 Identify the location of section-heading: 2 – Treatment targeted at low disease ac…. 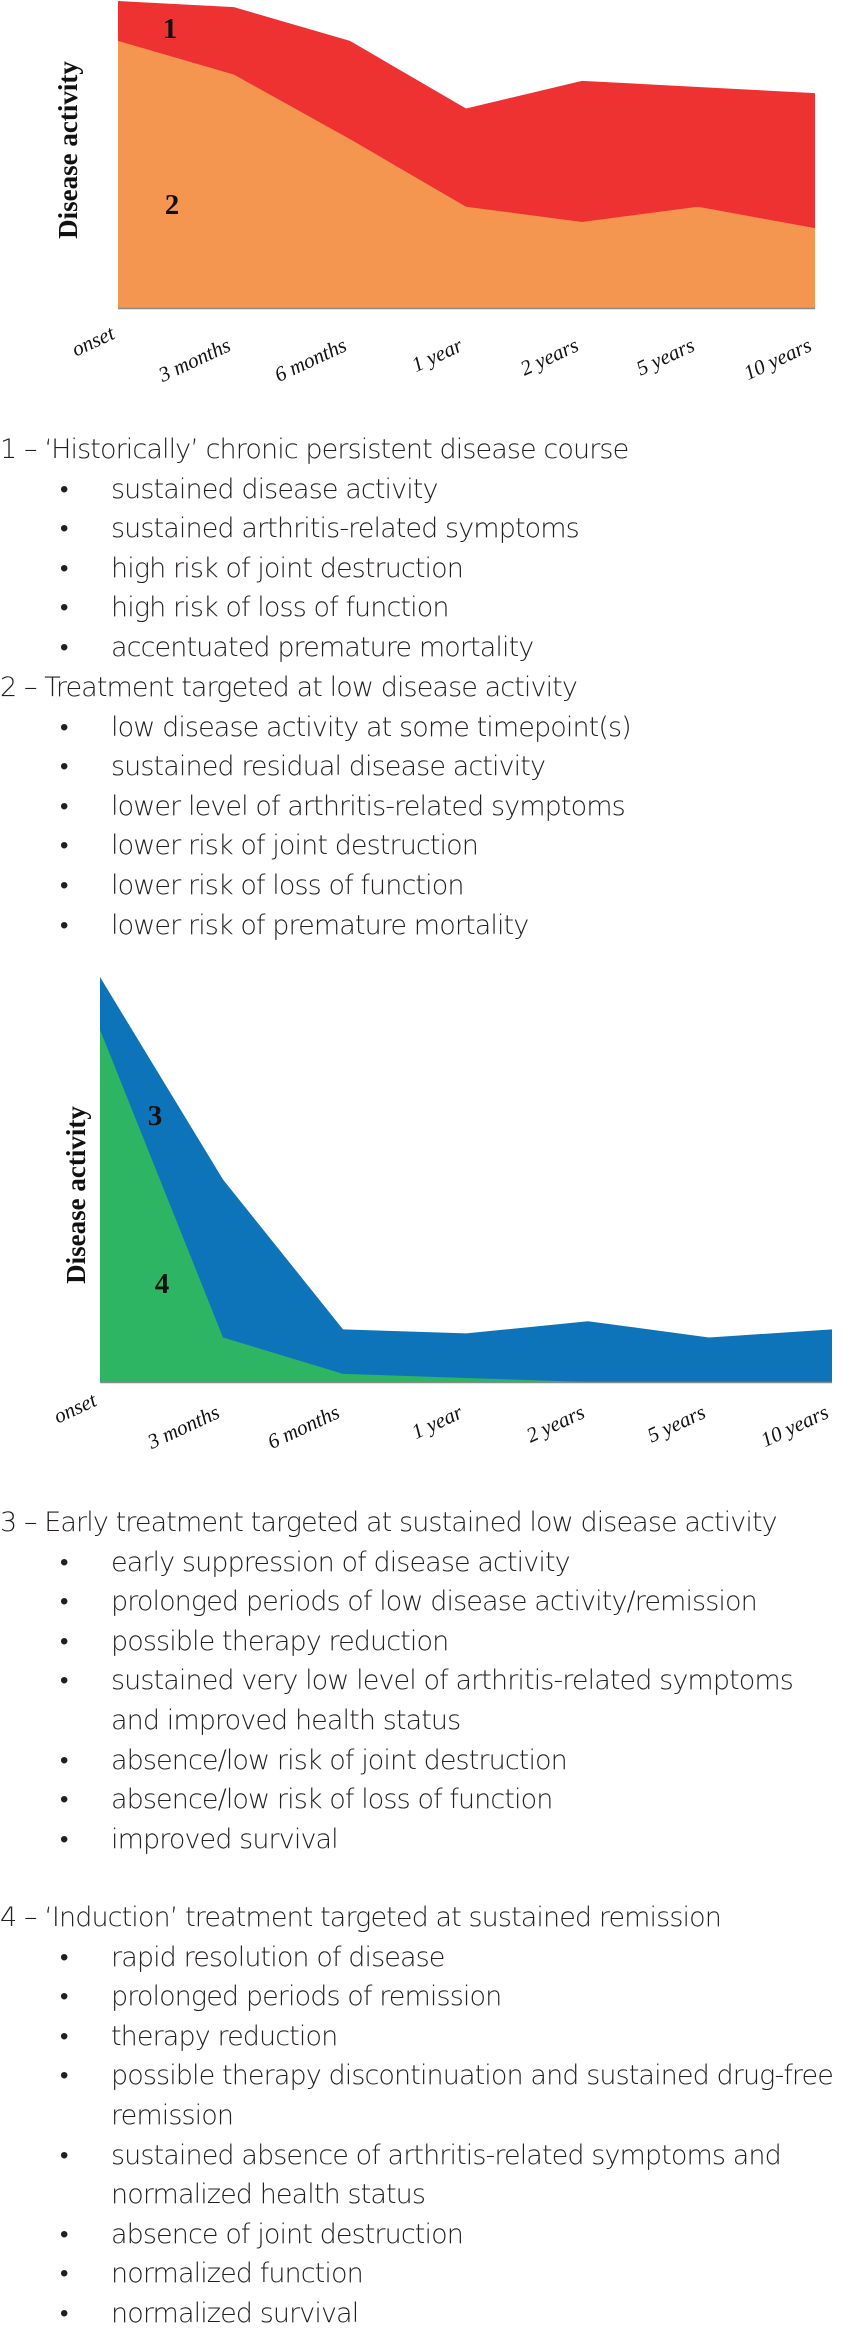
(289, 687).